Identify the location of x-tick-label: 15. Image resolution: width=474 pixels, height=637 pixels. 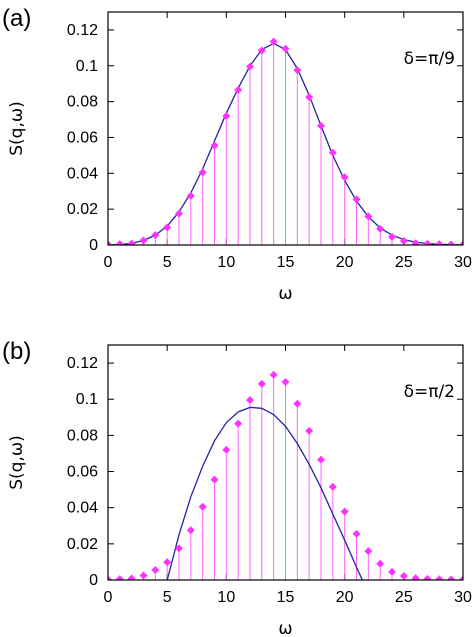
(286, 597).